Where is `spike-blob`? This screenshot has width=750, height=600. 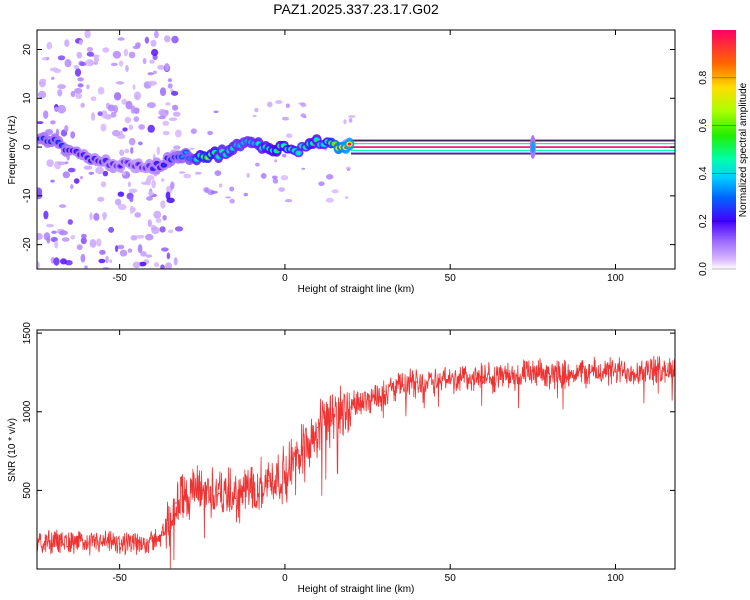 spike-blob is located at coordinates (532, 147).